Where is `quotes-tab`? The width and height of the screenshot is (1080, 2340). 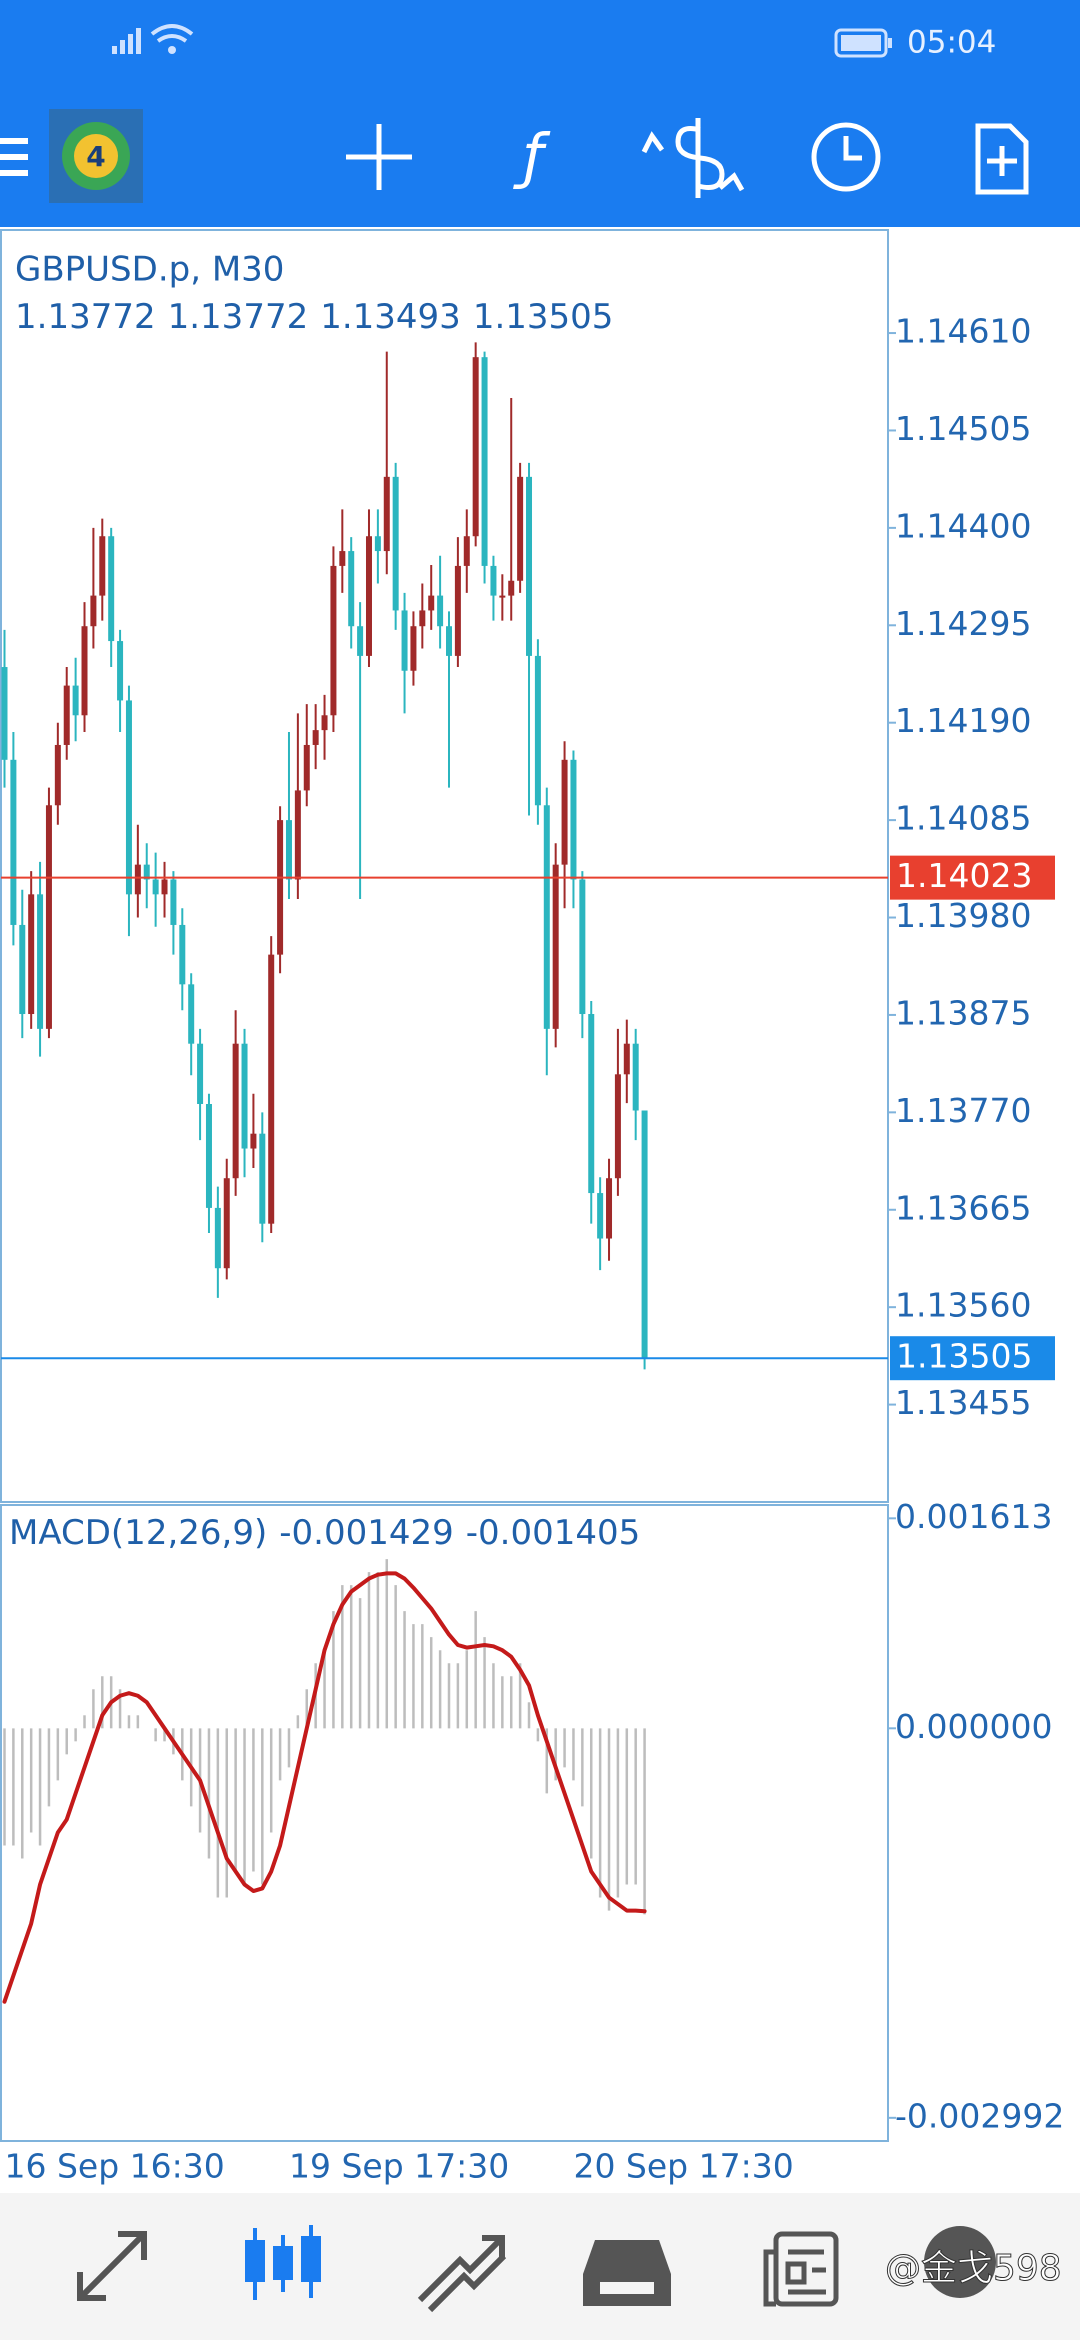 quotes-tab is located at coordinates (112, 2266).